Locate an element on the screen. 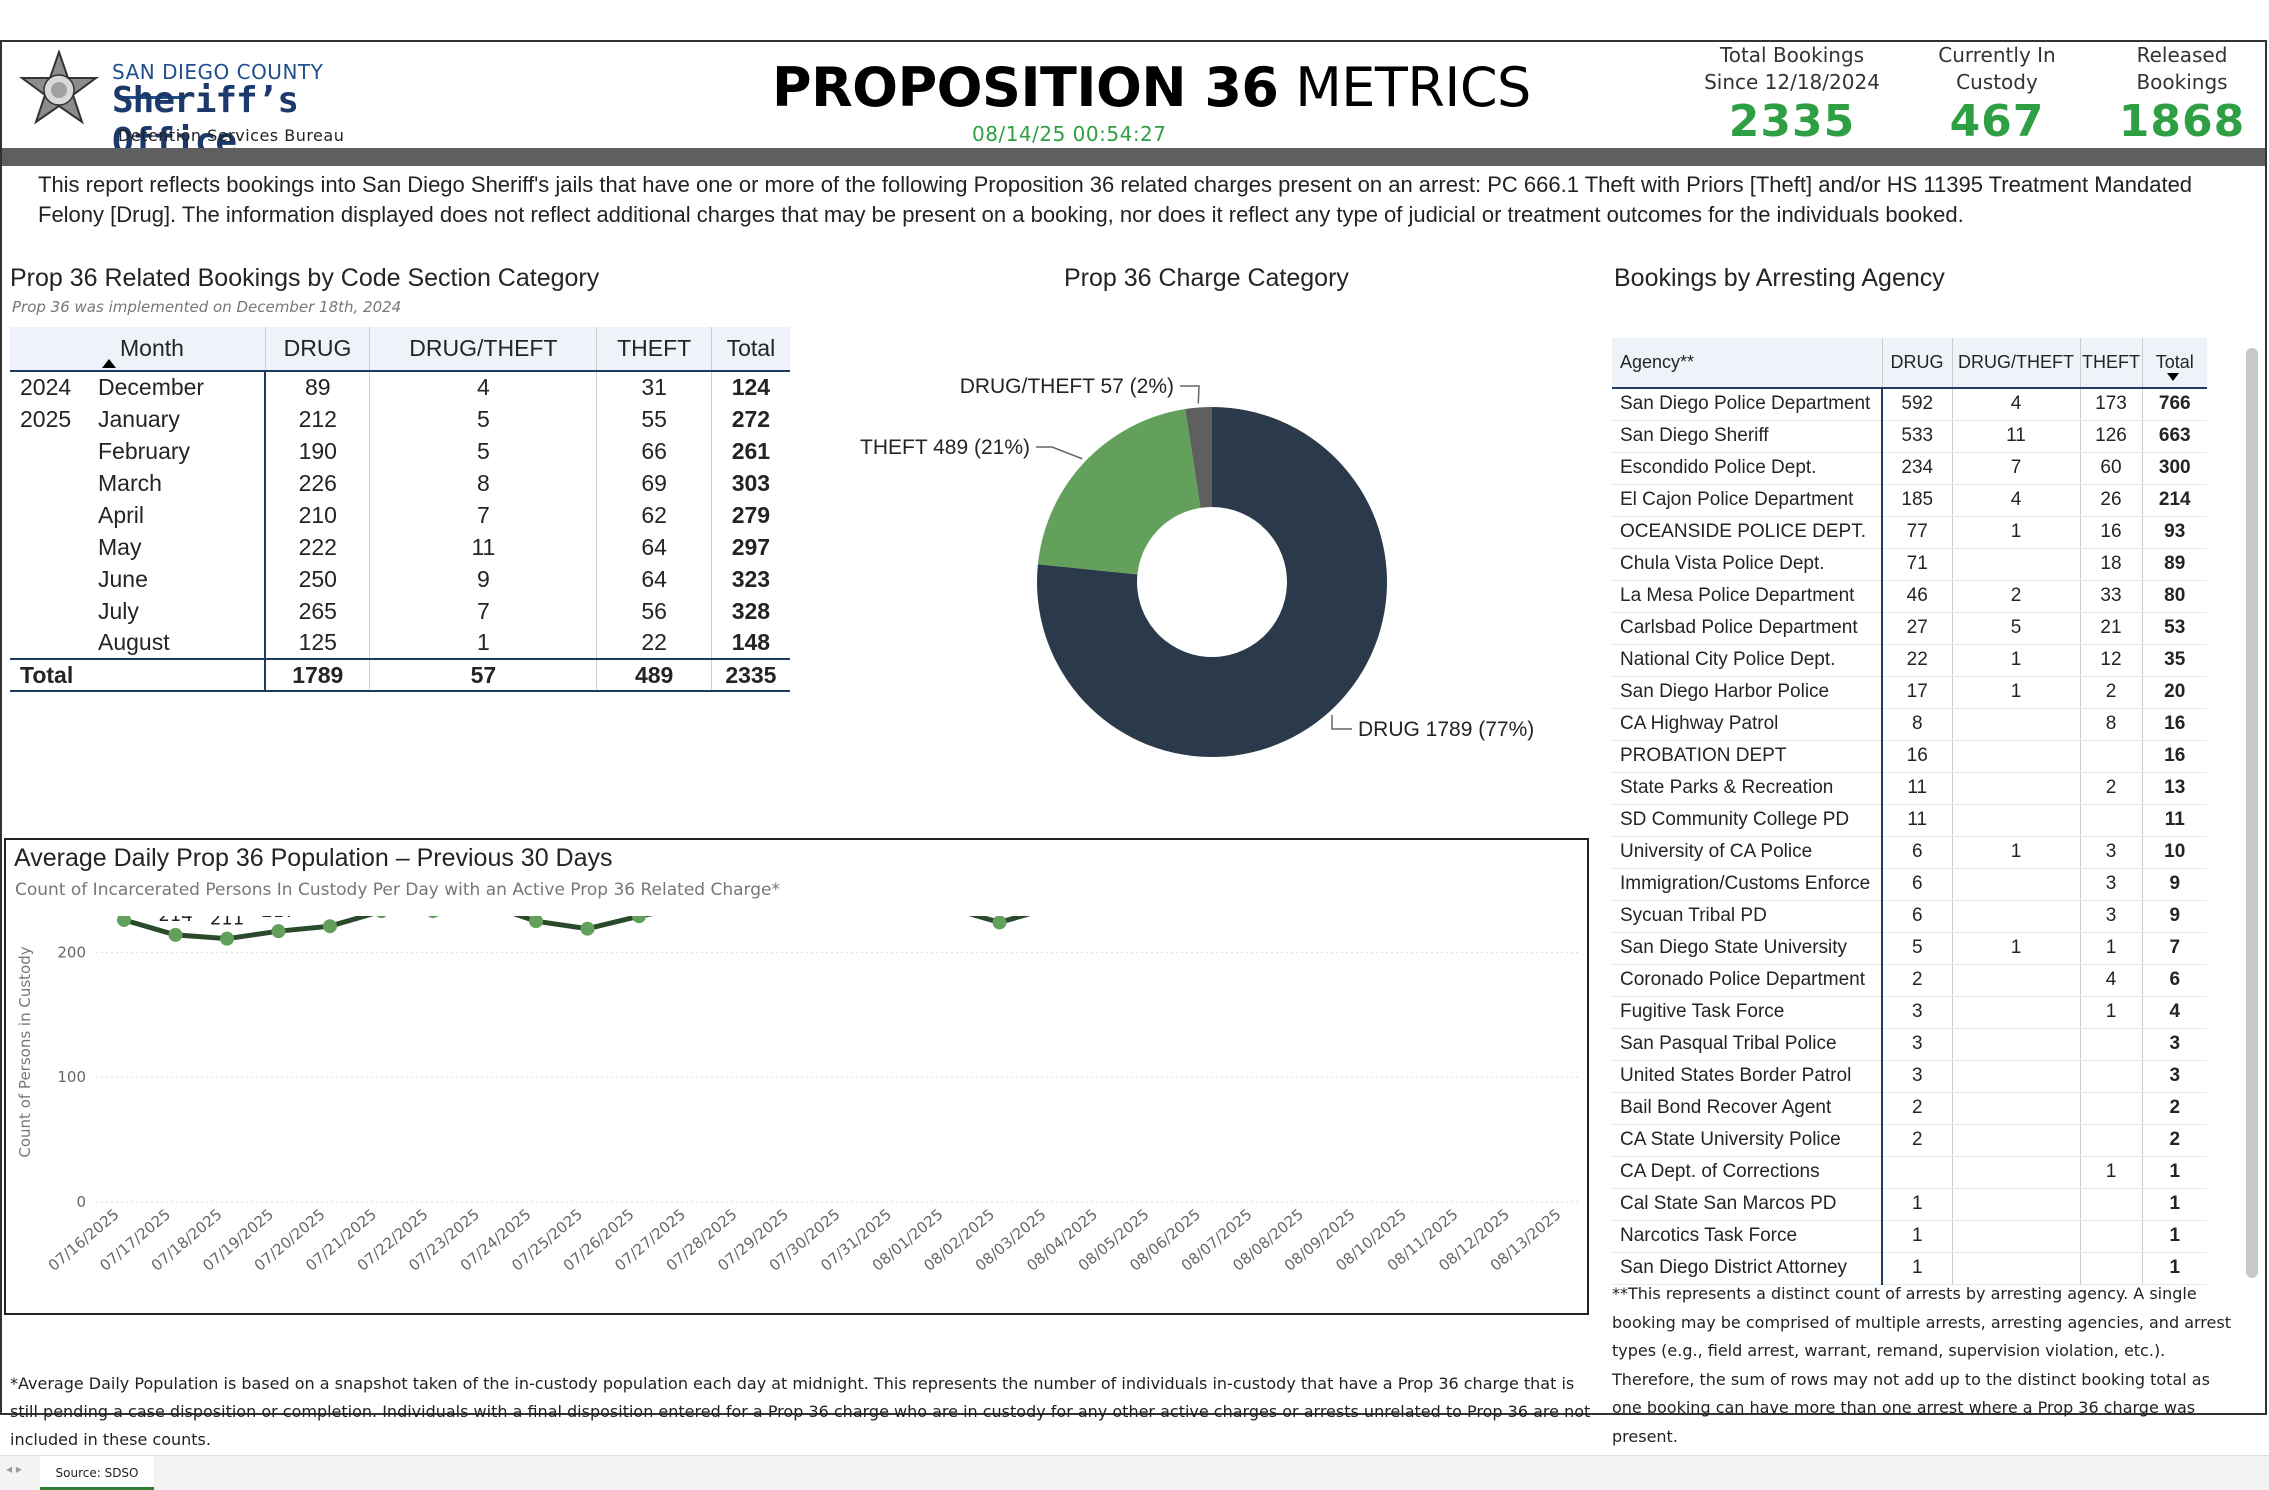 This screenshot has width=2269, height=1490. table-row: Escondido Police Dept. 234 7 60 300 is located at coordinates (1909, 468).